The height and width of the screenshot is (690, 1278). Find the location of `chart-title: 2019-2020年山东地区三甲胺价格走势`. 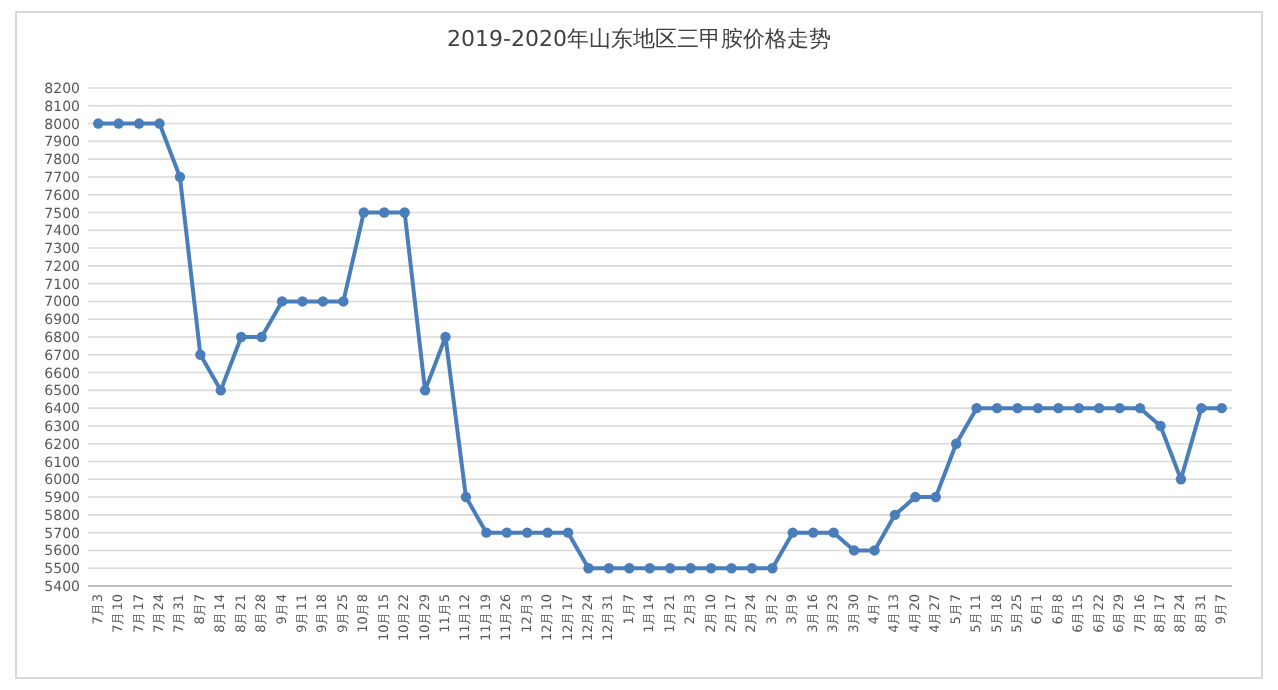

chart-title: 2019-2020年山东地区三甲胺价格走势 is located at coordinates (639, 39).